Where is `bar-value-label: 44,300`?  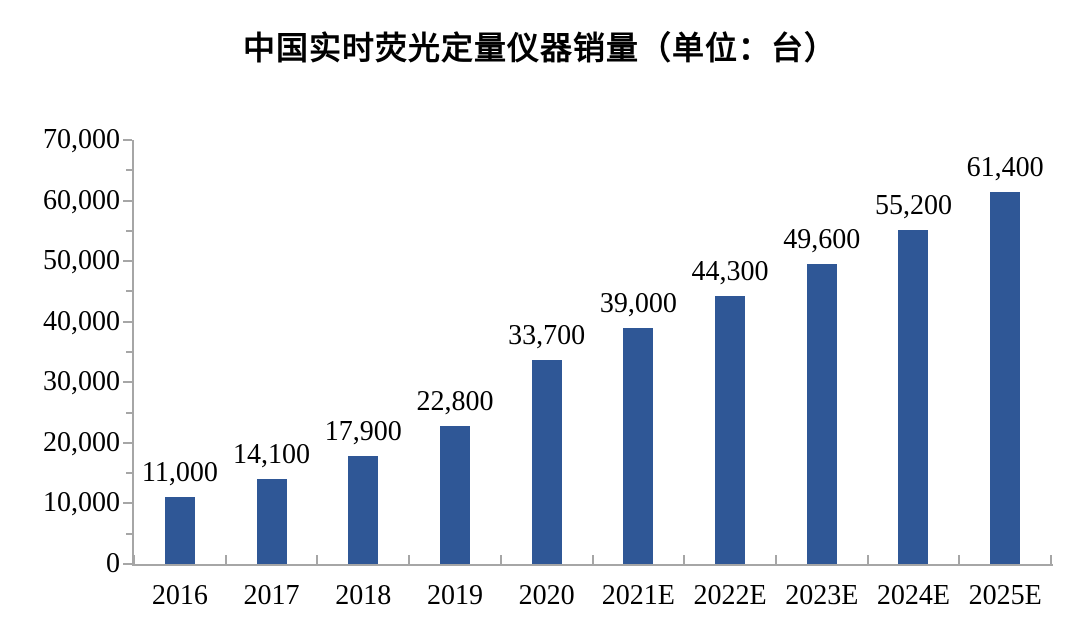 bar-value-label: 44,300 is located at coordinates (730, 271).